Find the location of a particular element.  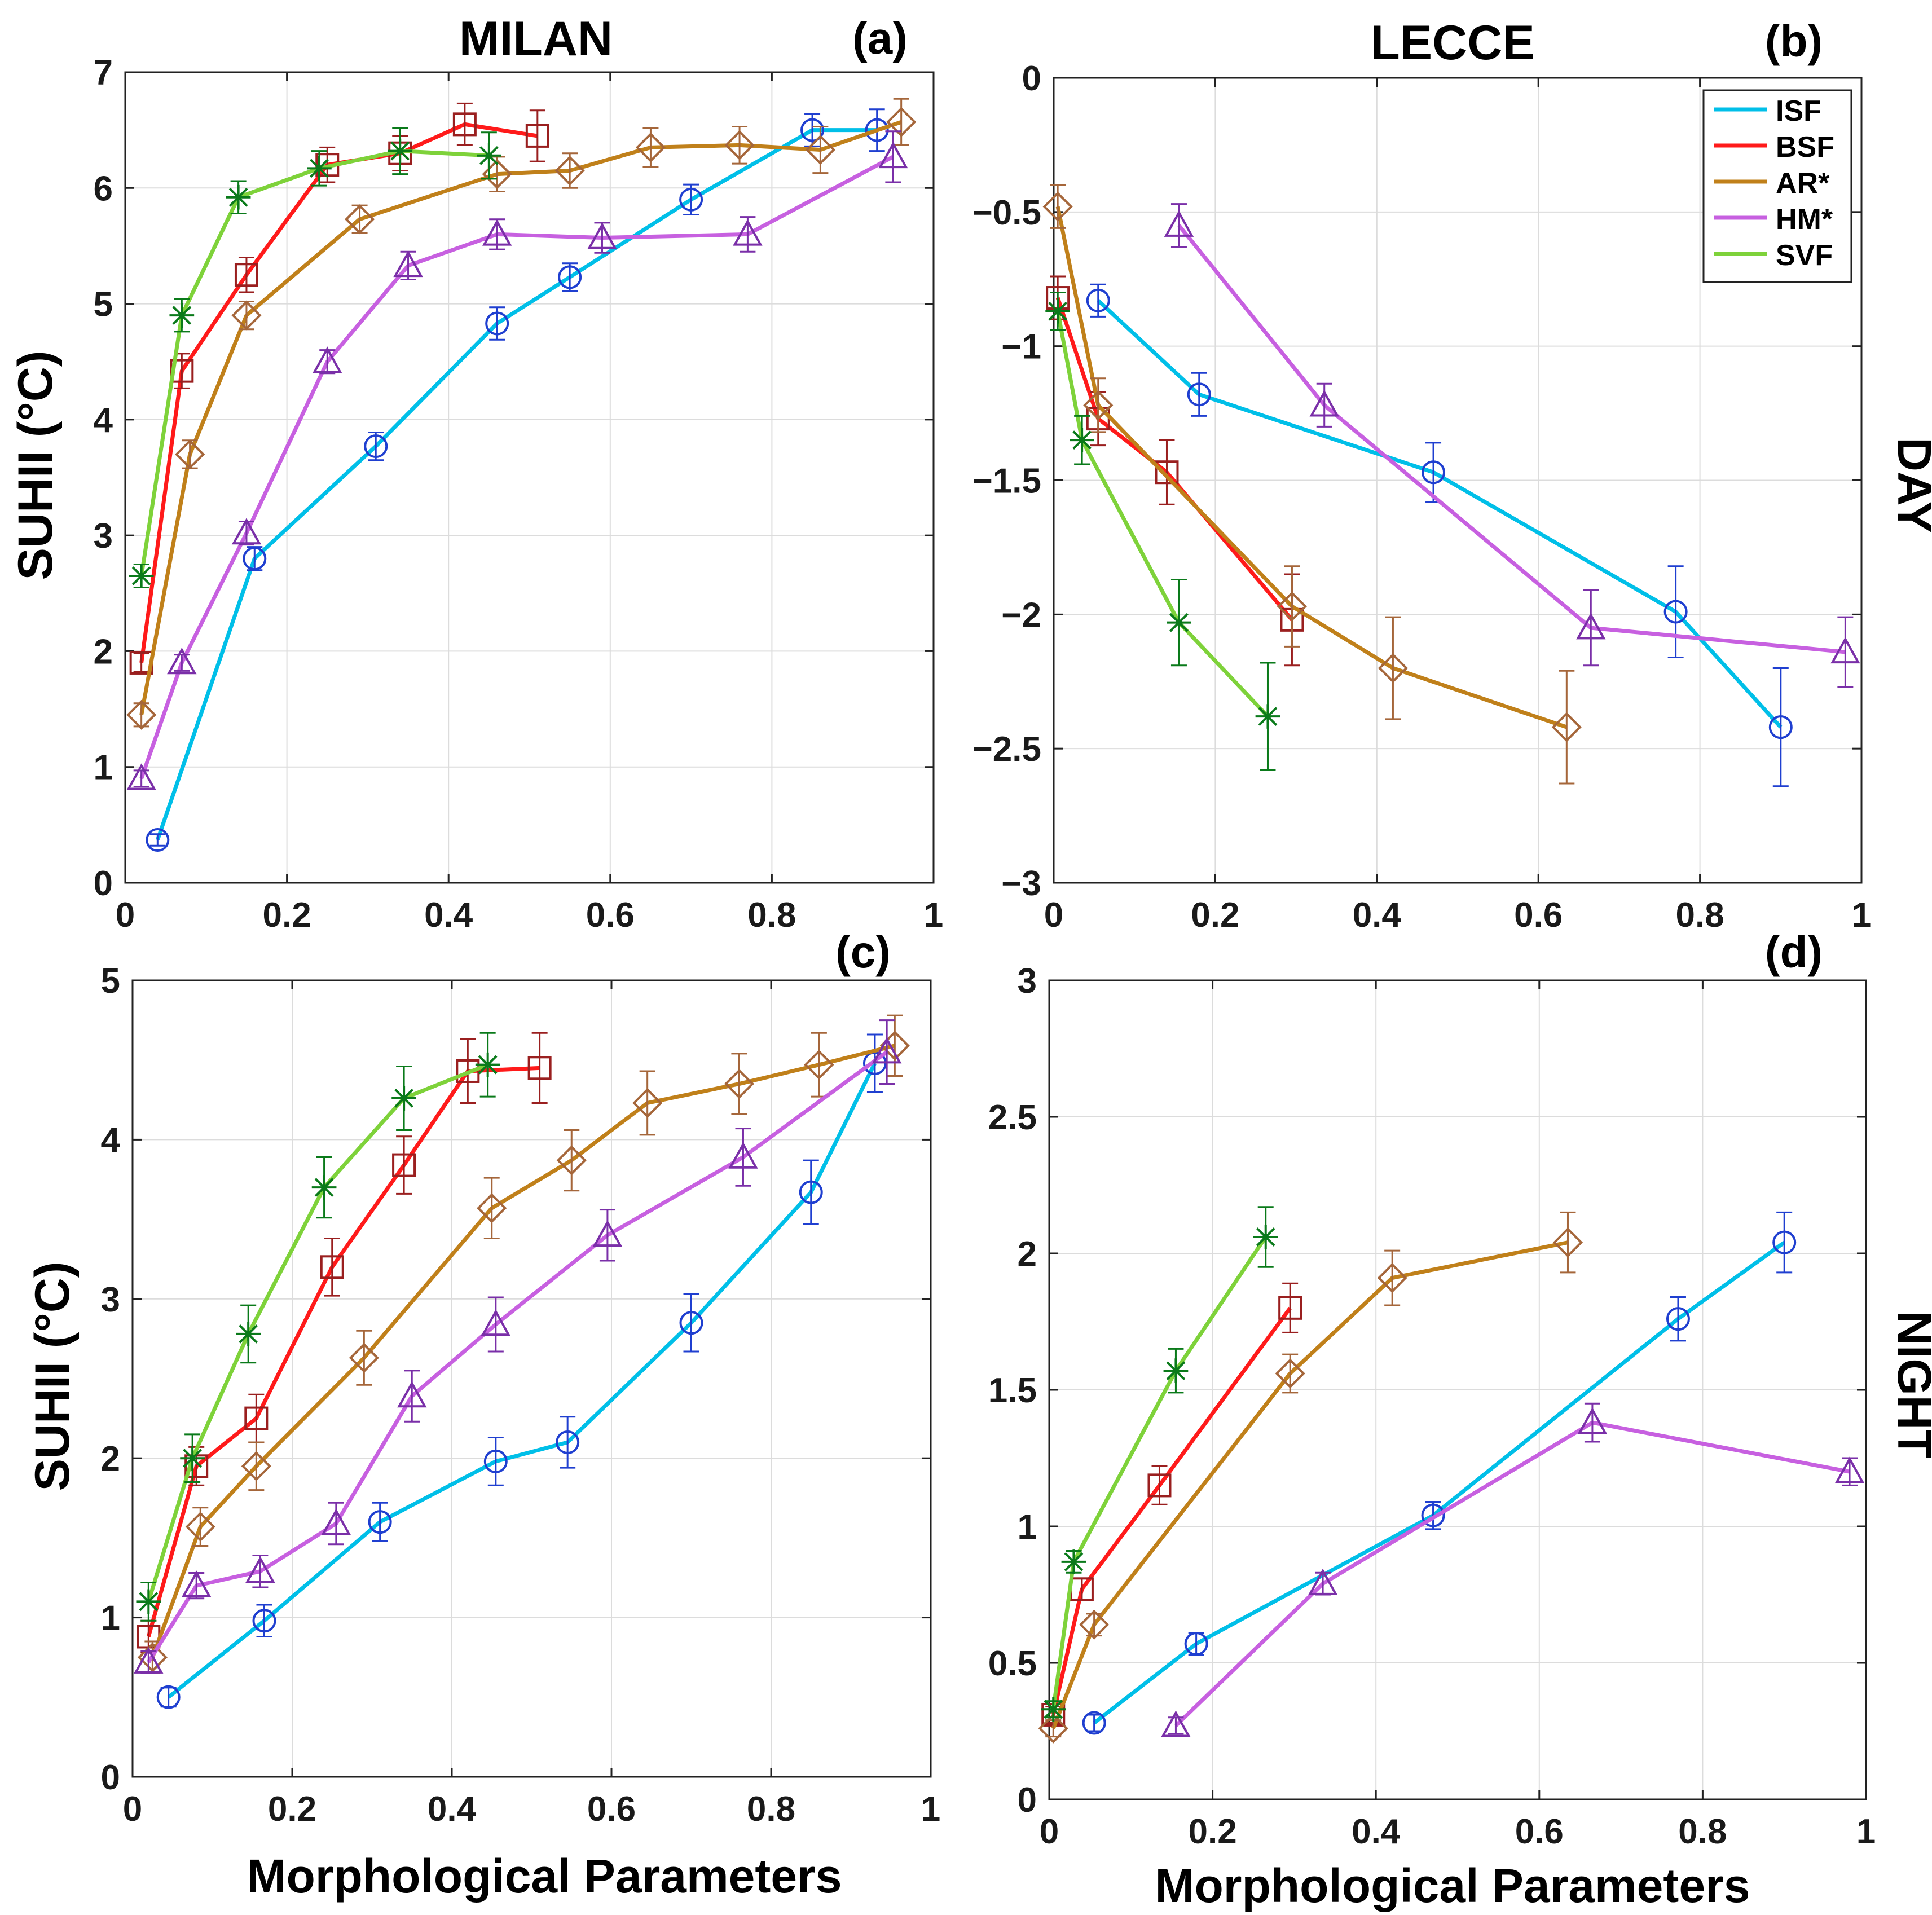

y-tick-label: 1 is located at coordinates (103, 768).